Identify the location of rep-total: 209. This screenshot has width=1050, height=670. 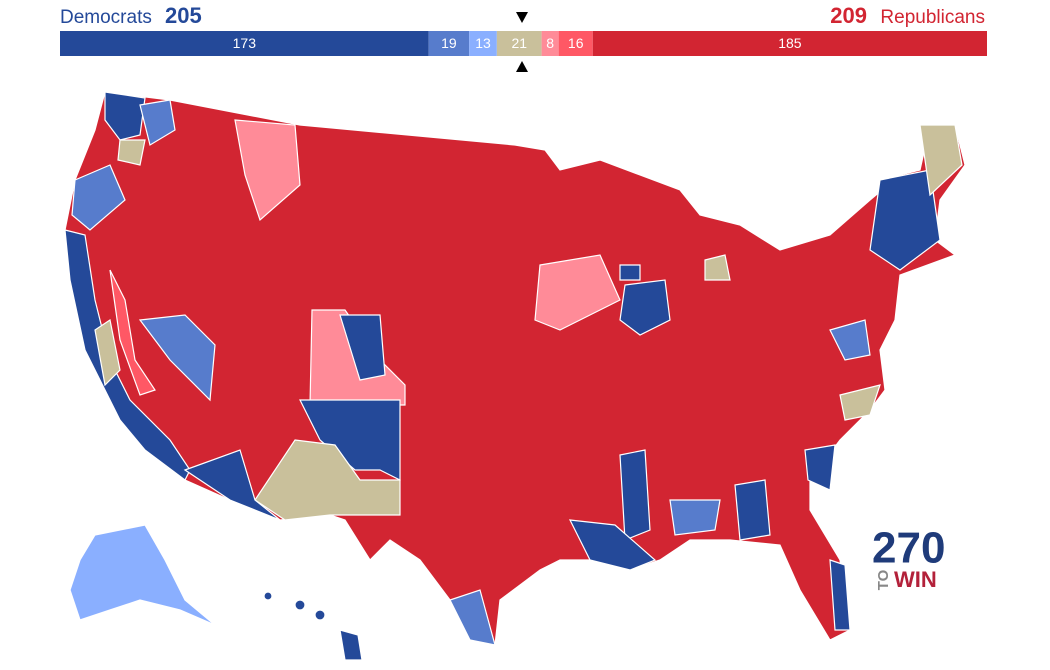
(848, 15).